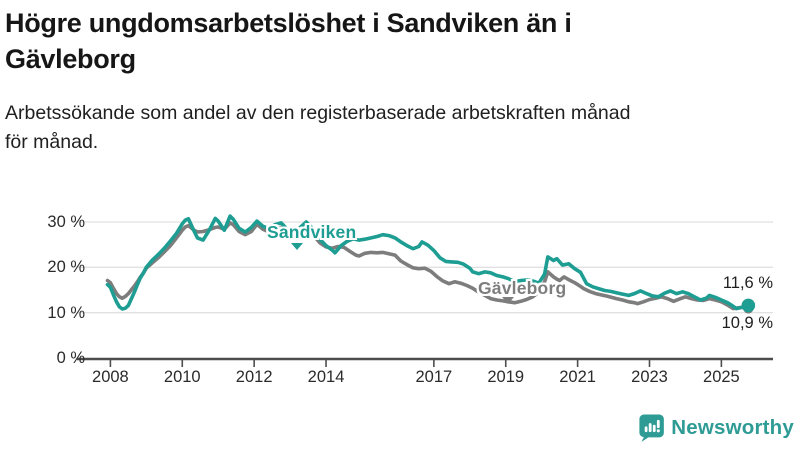 The height and width of the screenshot is (450, 800). Describe the element at coordinates (508, 300) in the screenshot. I see `series-label-gavleborg-caret-icon` at that location.